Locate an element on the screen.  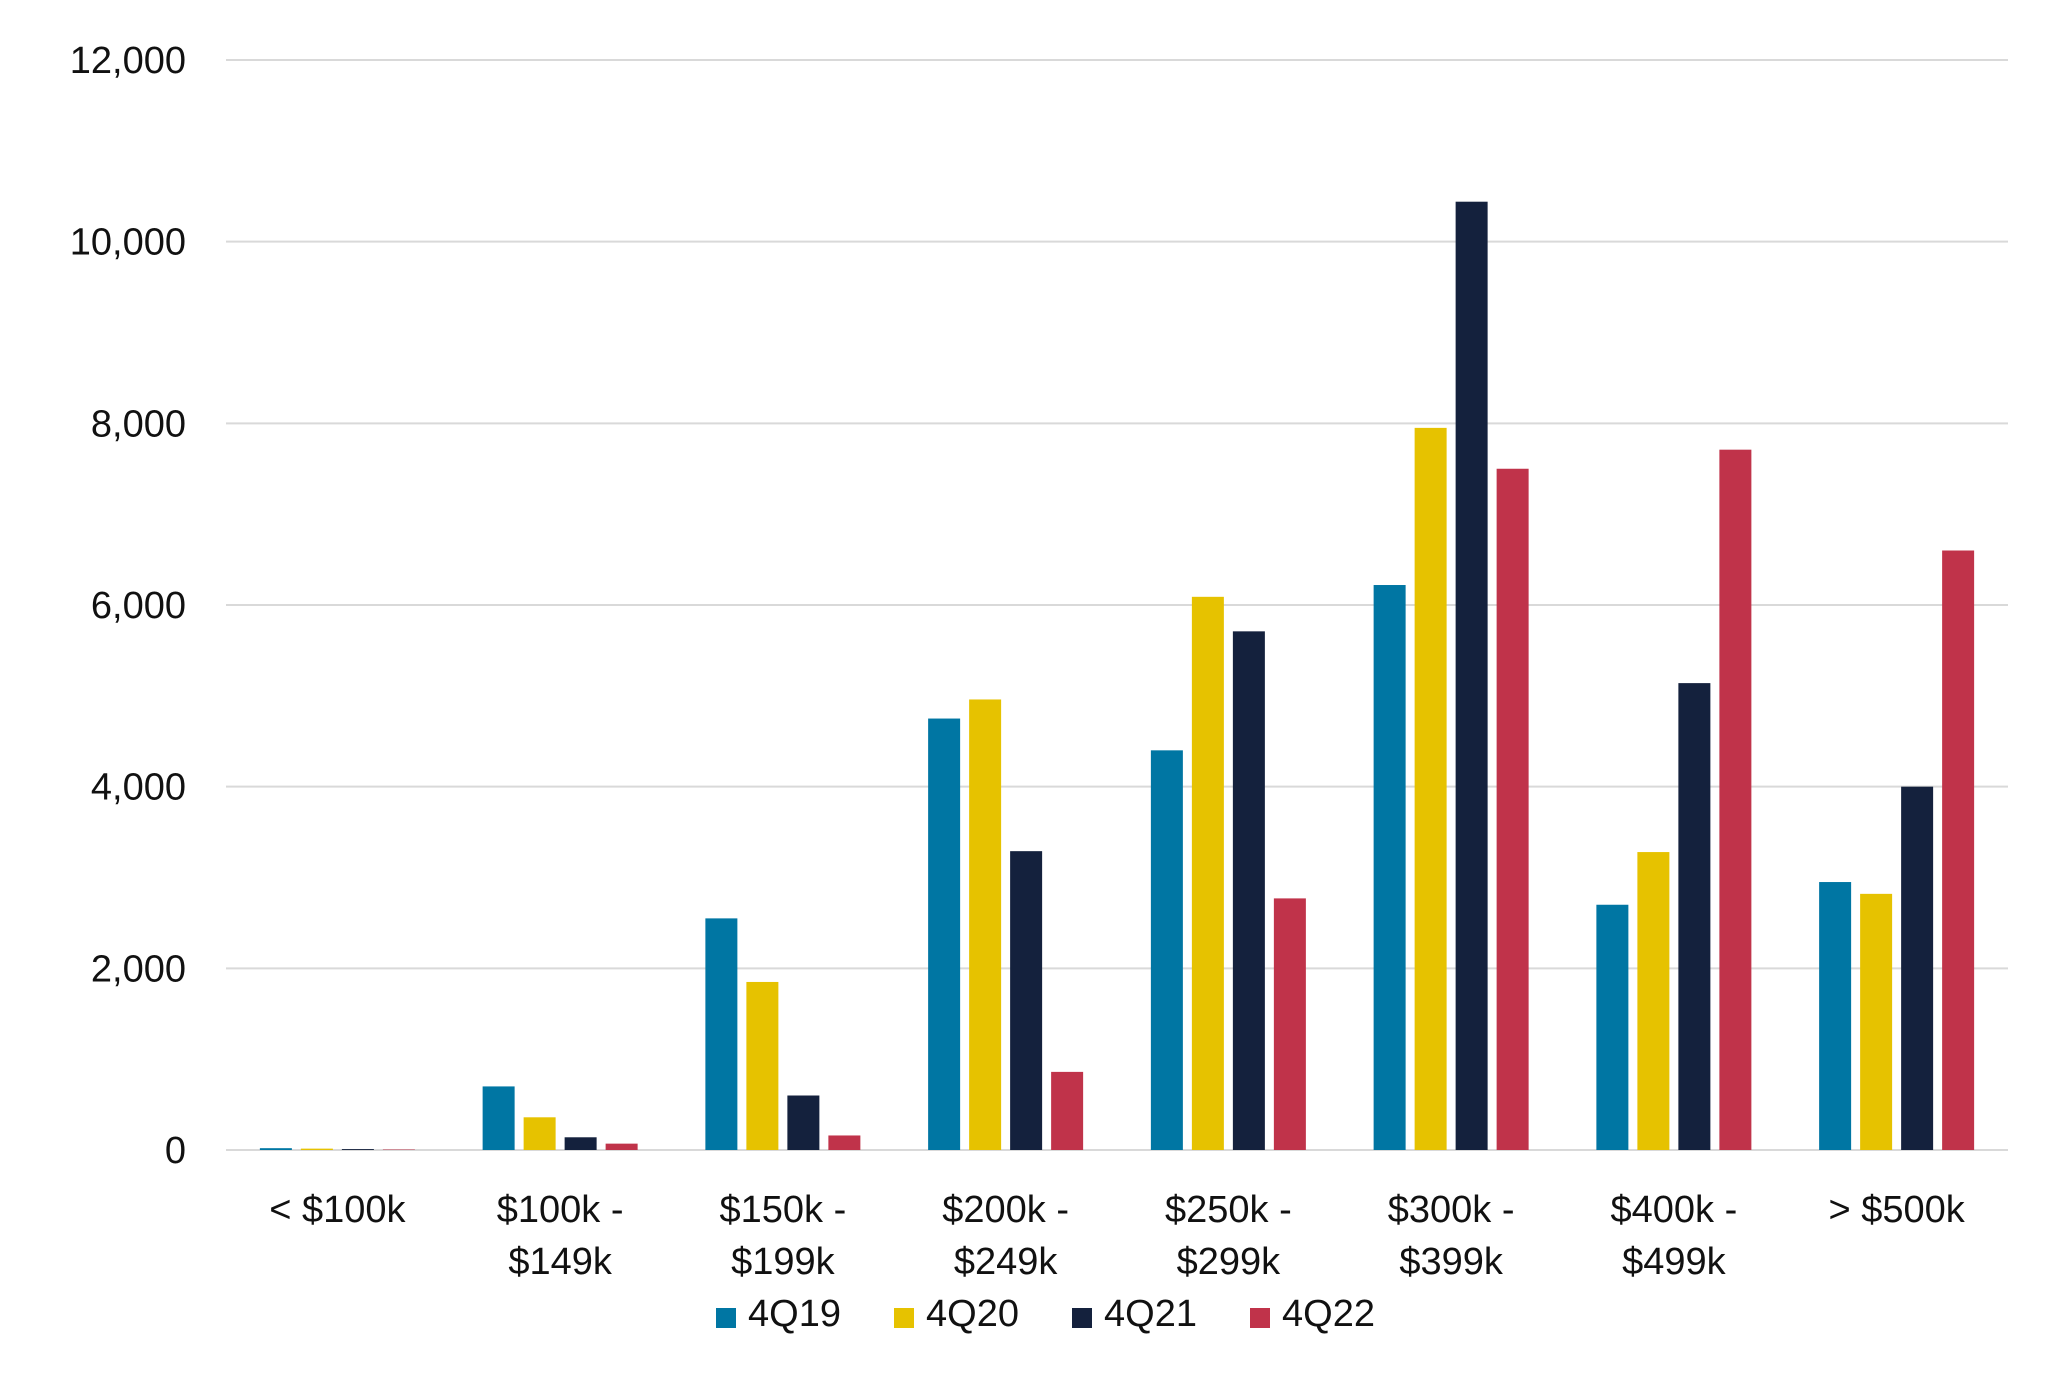
legend: 4Q19 4Q20 4Q21 4Q22 is located at coordinates (1045, 1314).